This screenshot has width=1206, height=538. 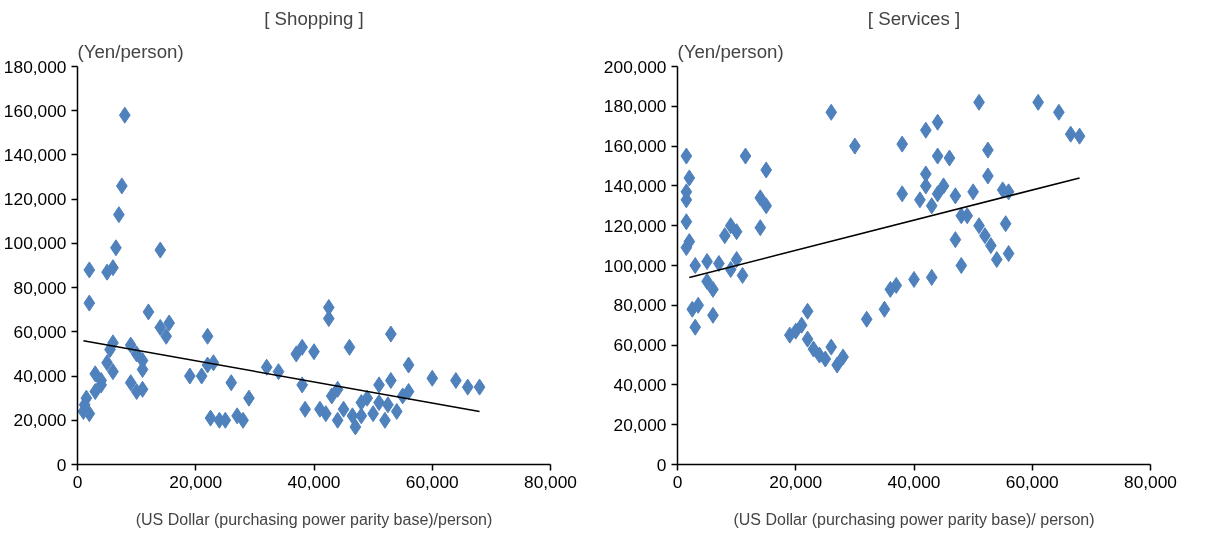 What do you see at coordinates (314, 519) in the screenshot?
I see `x-axis-title: (US Dollar (purchasing power parity base)/person)` at bounding box center [314, 519].